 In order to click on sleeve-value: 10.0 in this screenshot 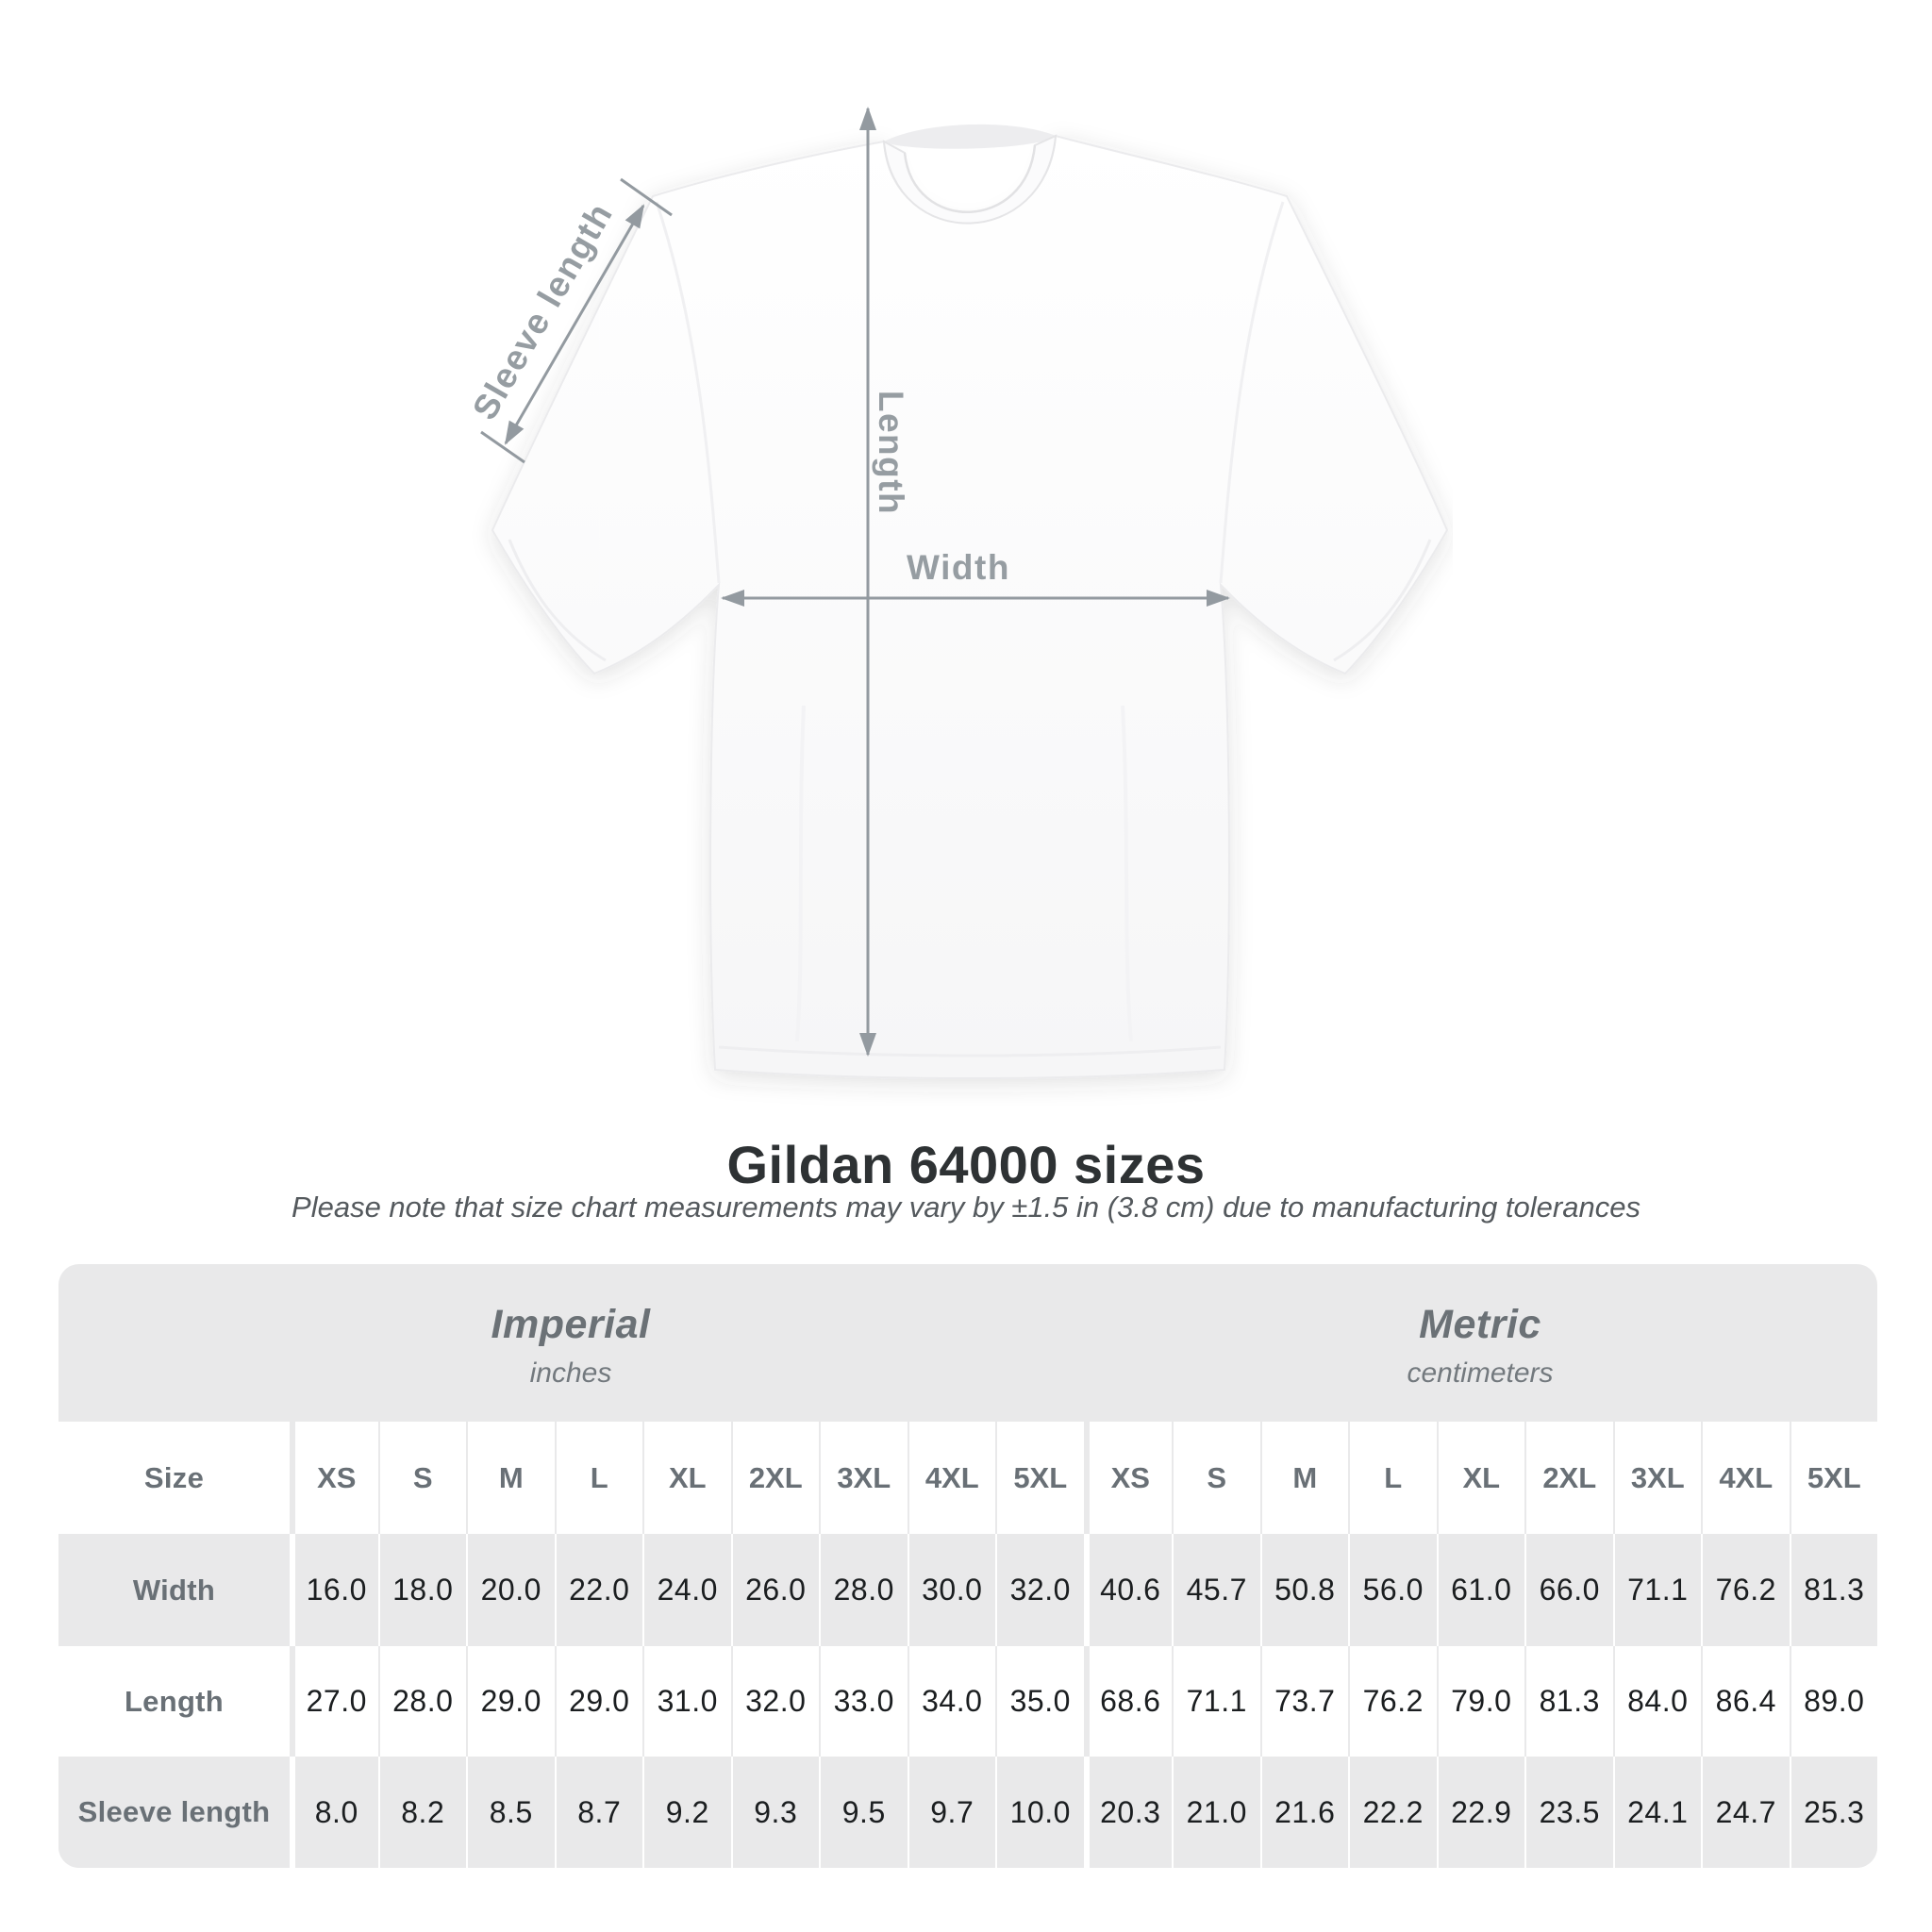, I will do `click(1039, 1812)`.